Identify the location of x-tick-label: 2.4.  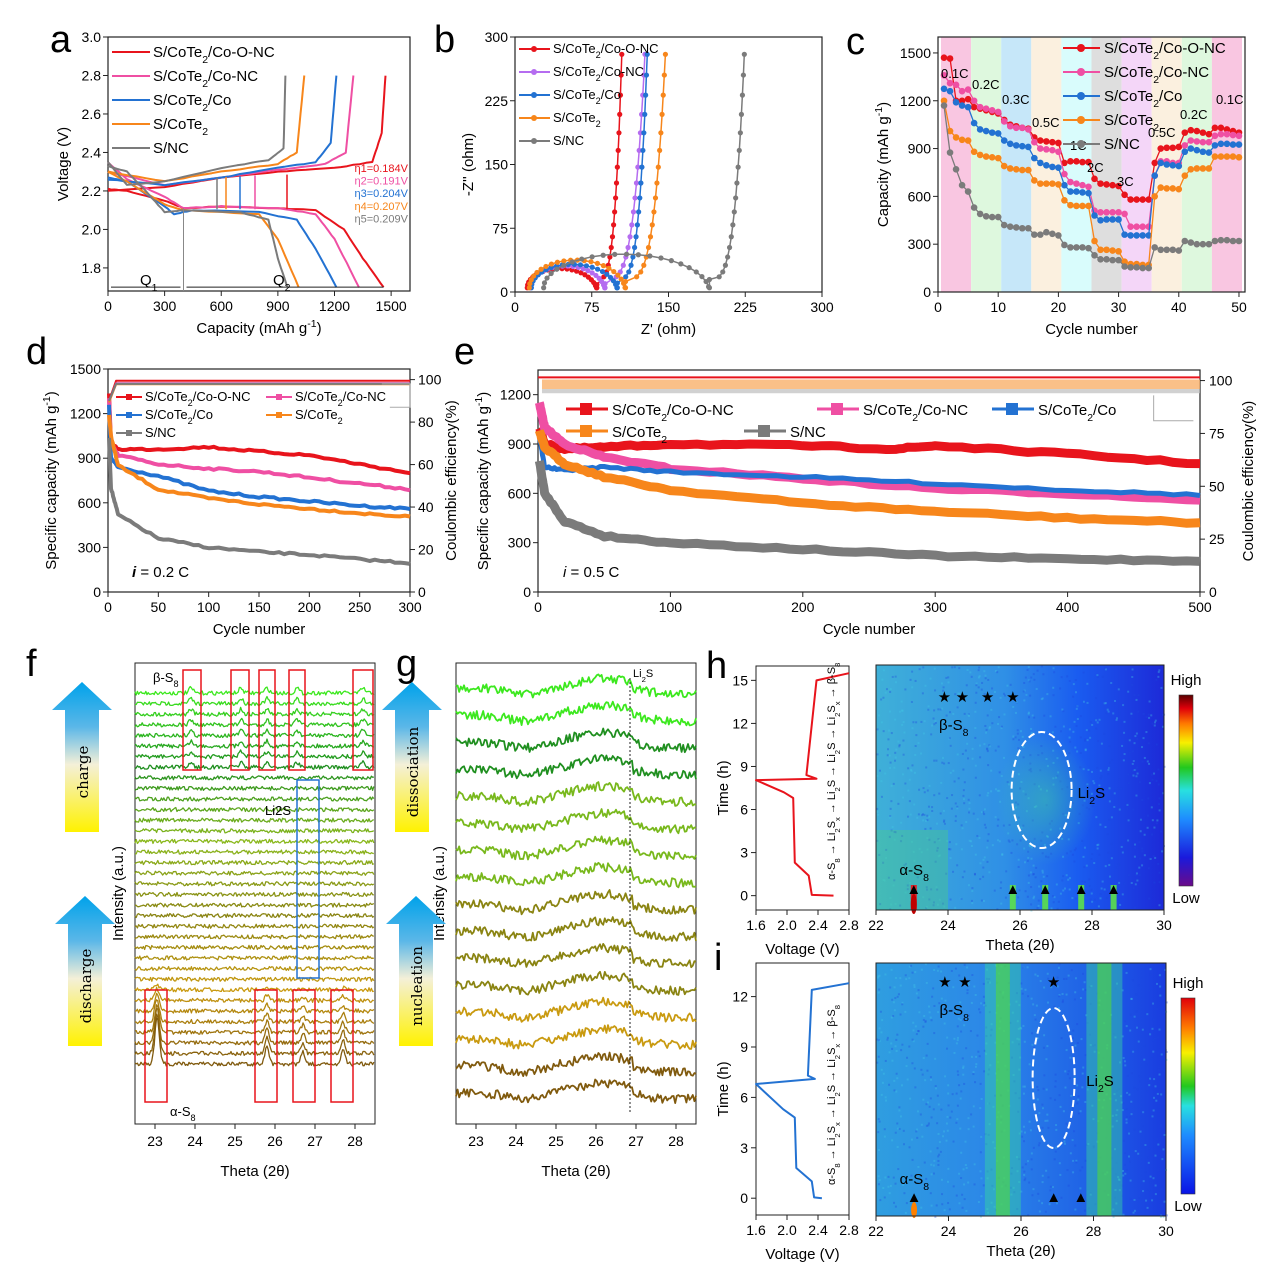
(818, 1230).